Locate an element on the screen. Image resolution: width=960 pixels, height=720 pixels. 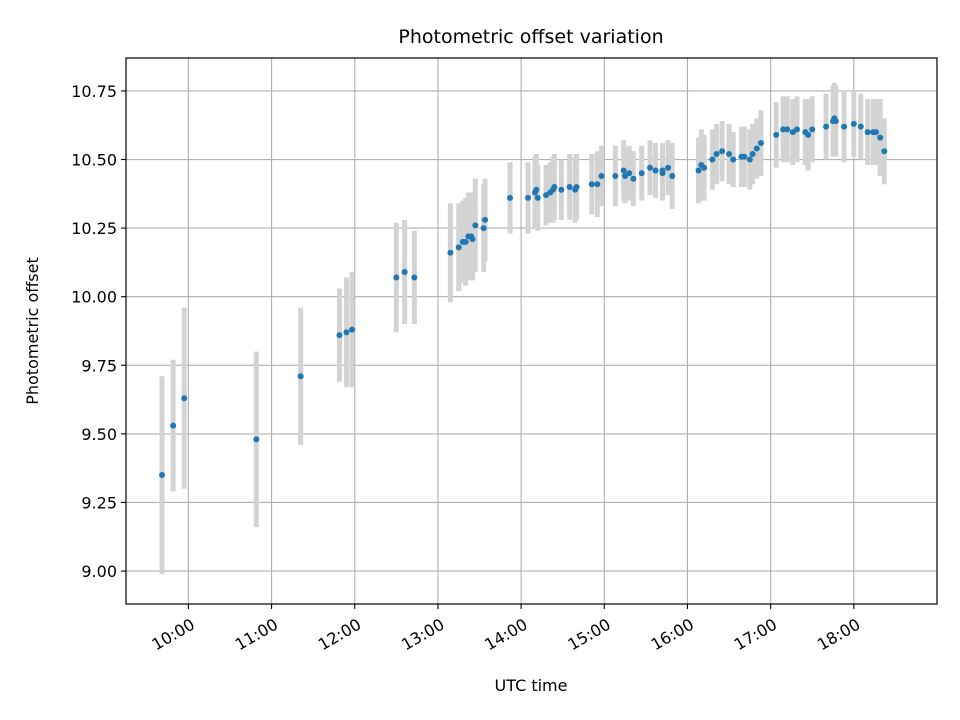
chart-title: Photometric offset variation is located at coordinates (530, 37).